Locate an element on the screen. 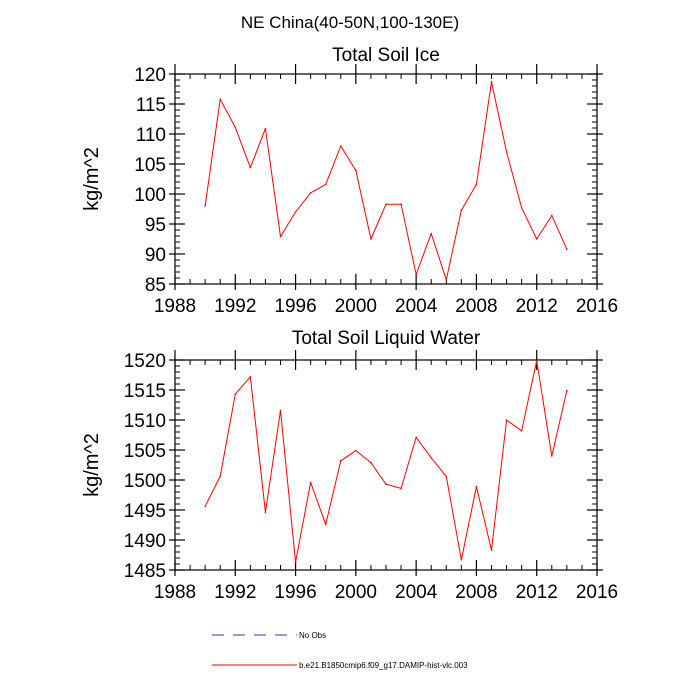 The image size is (700, 700). panel-title: Total Soil Ice is located at coordinates (386, 55).